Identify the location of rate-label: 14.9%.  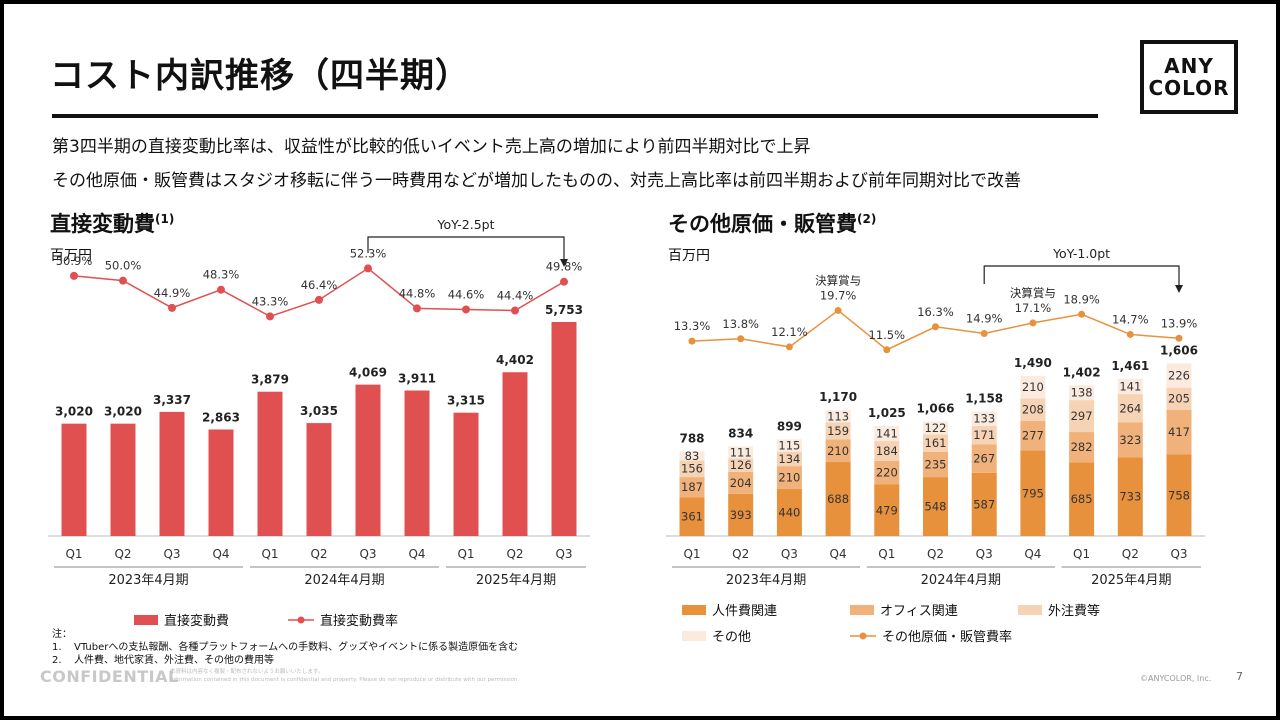
(984, 318).